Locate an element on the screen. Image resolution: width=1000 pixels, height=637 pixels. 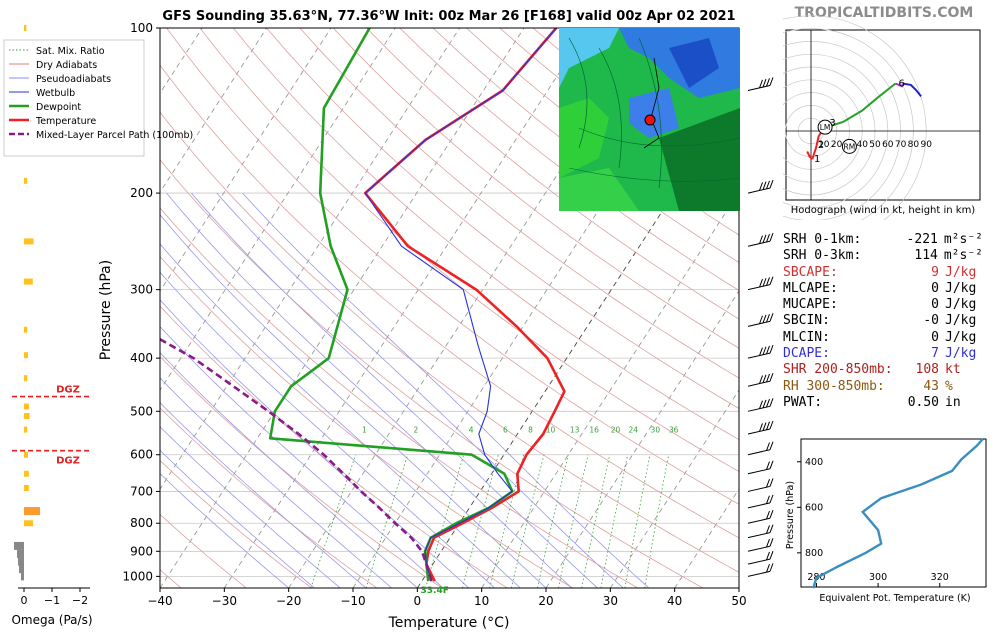
index-unit: in is located at coordinates (953, 402).